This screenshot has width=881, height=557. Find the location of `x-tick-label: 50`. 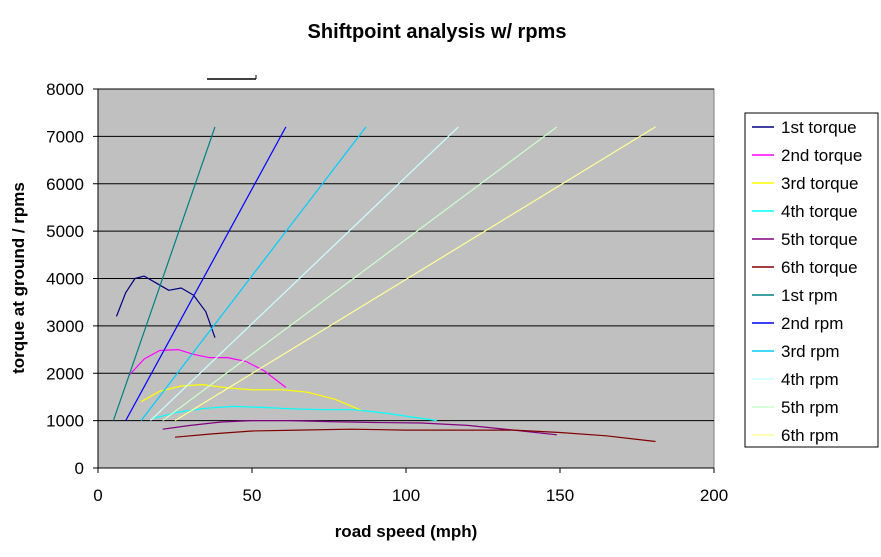

x-tick-label: 50 is located at coordinates (252, 495).